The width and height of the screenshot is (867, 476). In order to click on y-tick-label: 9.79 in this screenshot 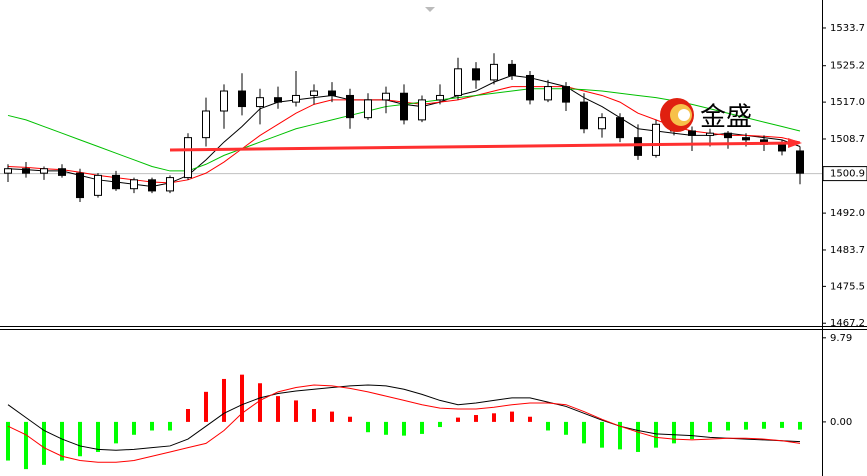, I will do `click(841, 338)`.